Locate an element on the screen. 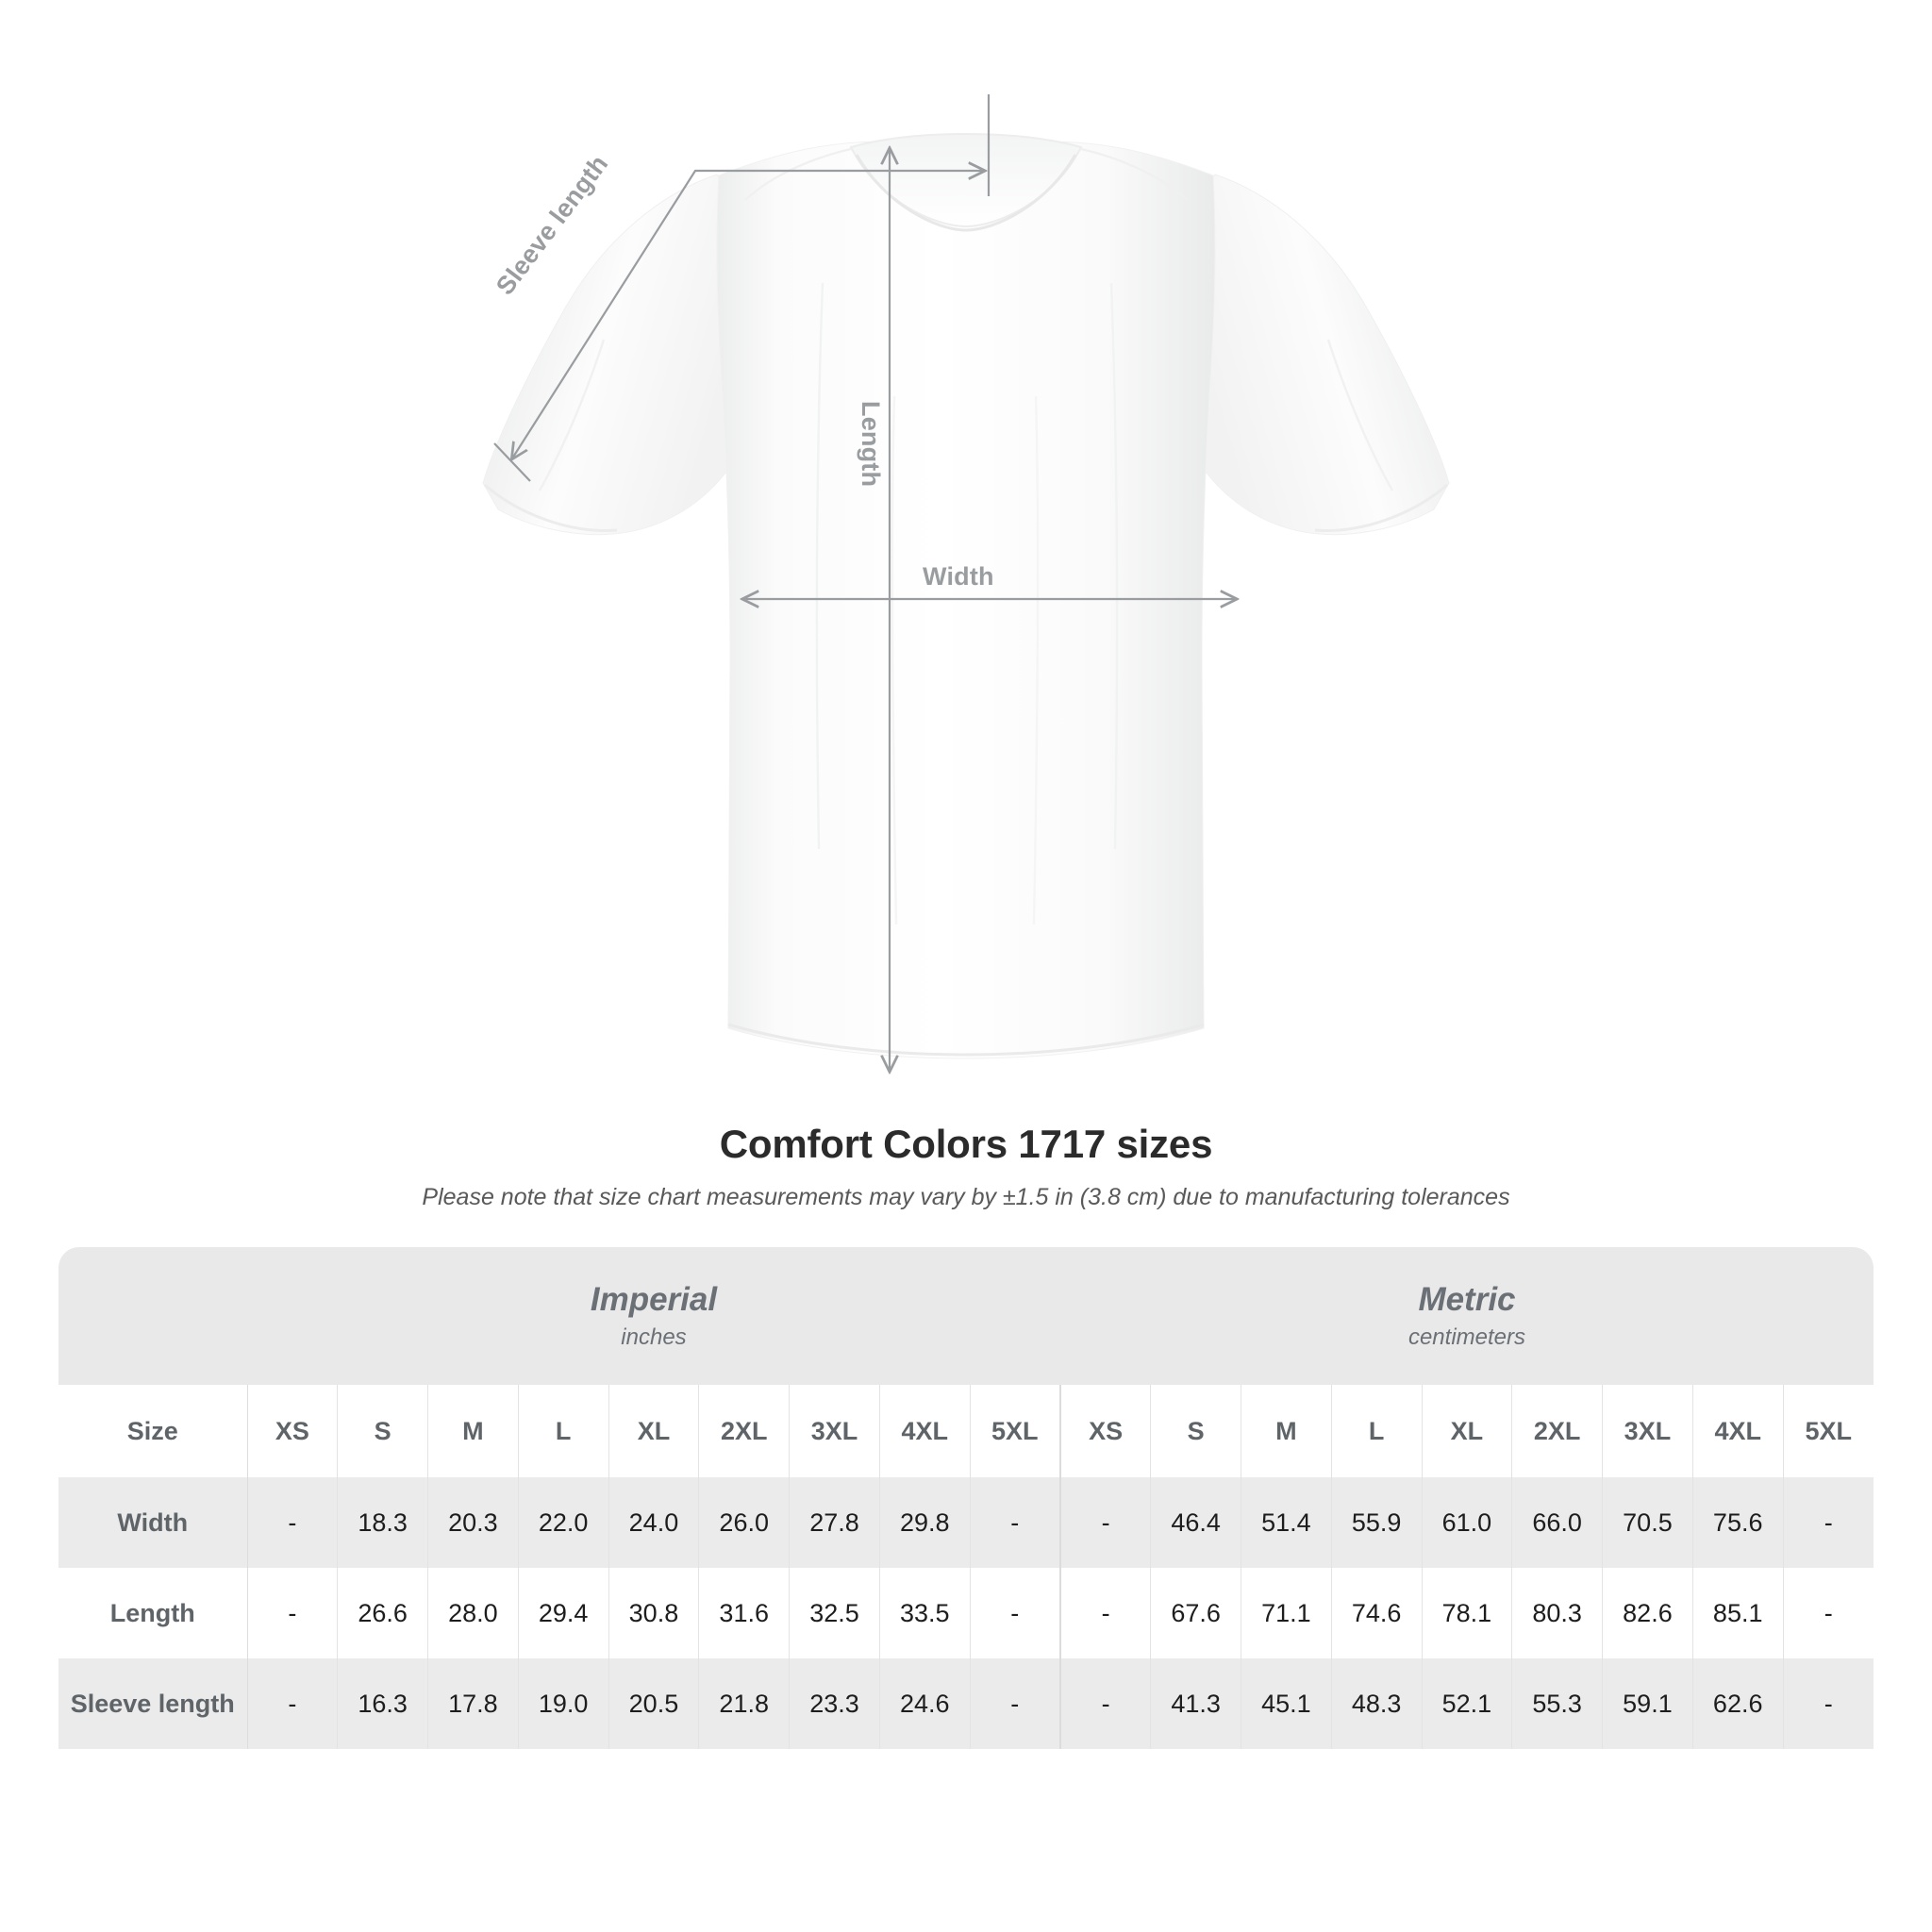  measurement-row-label: Sleeve length is located at coordinates (153, 1704).